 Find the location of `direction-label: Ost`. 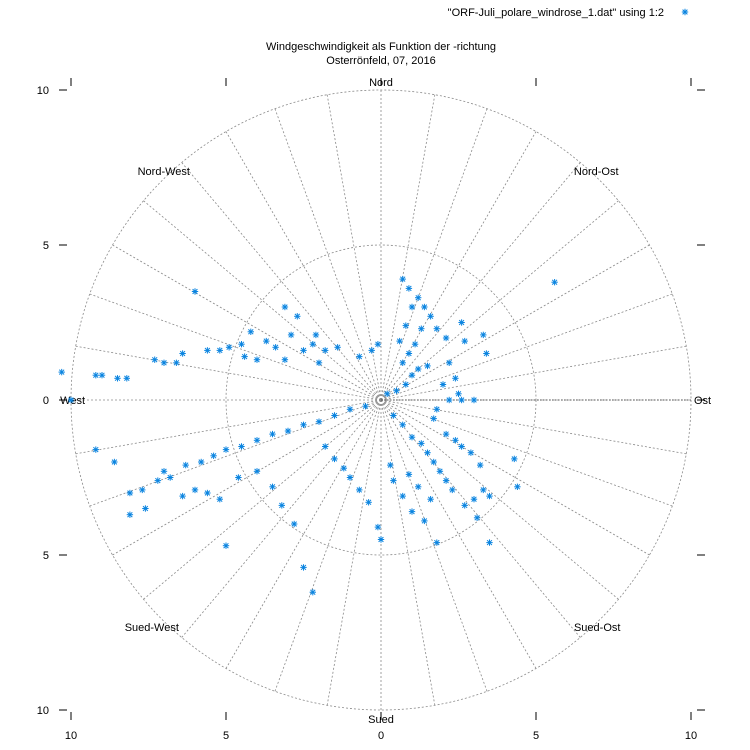

direction-label: Ost is located at coordinates (702, 401).